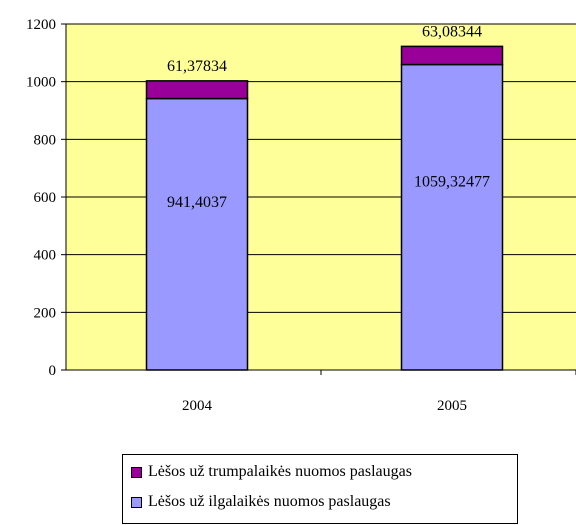 The image size is (576, 525). Describe the element at coordinates (280, 471) in the screenshot. I see `legend-label-short-term: Lėšos už trumpalaikės nuomos paslaugas` at that location.